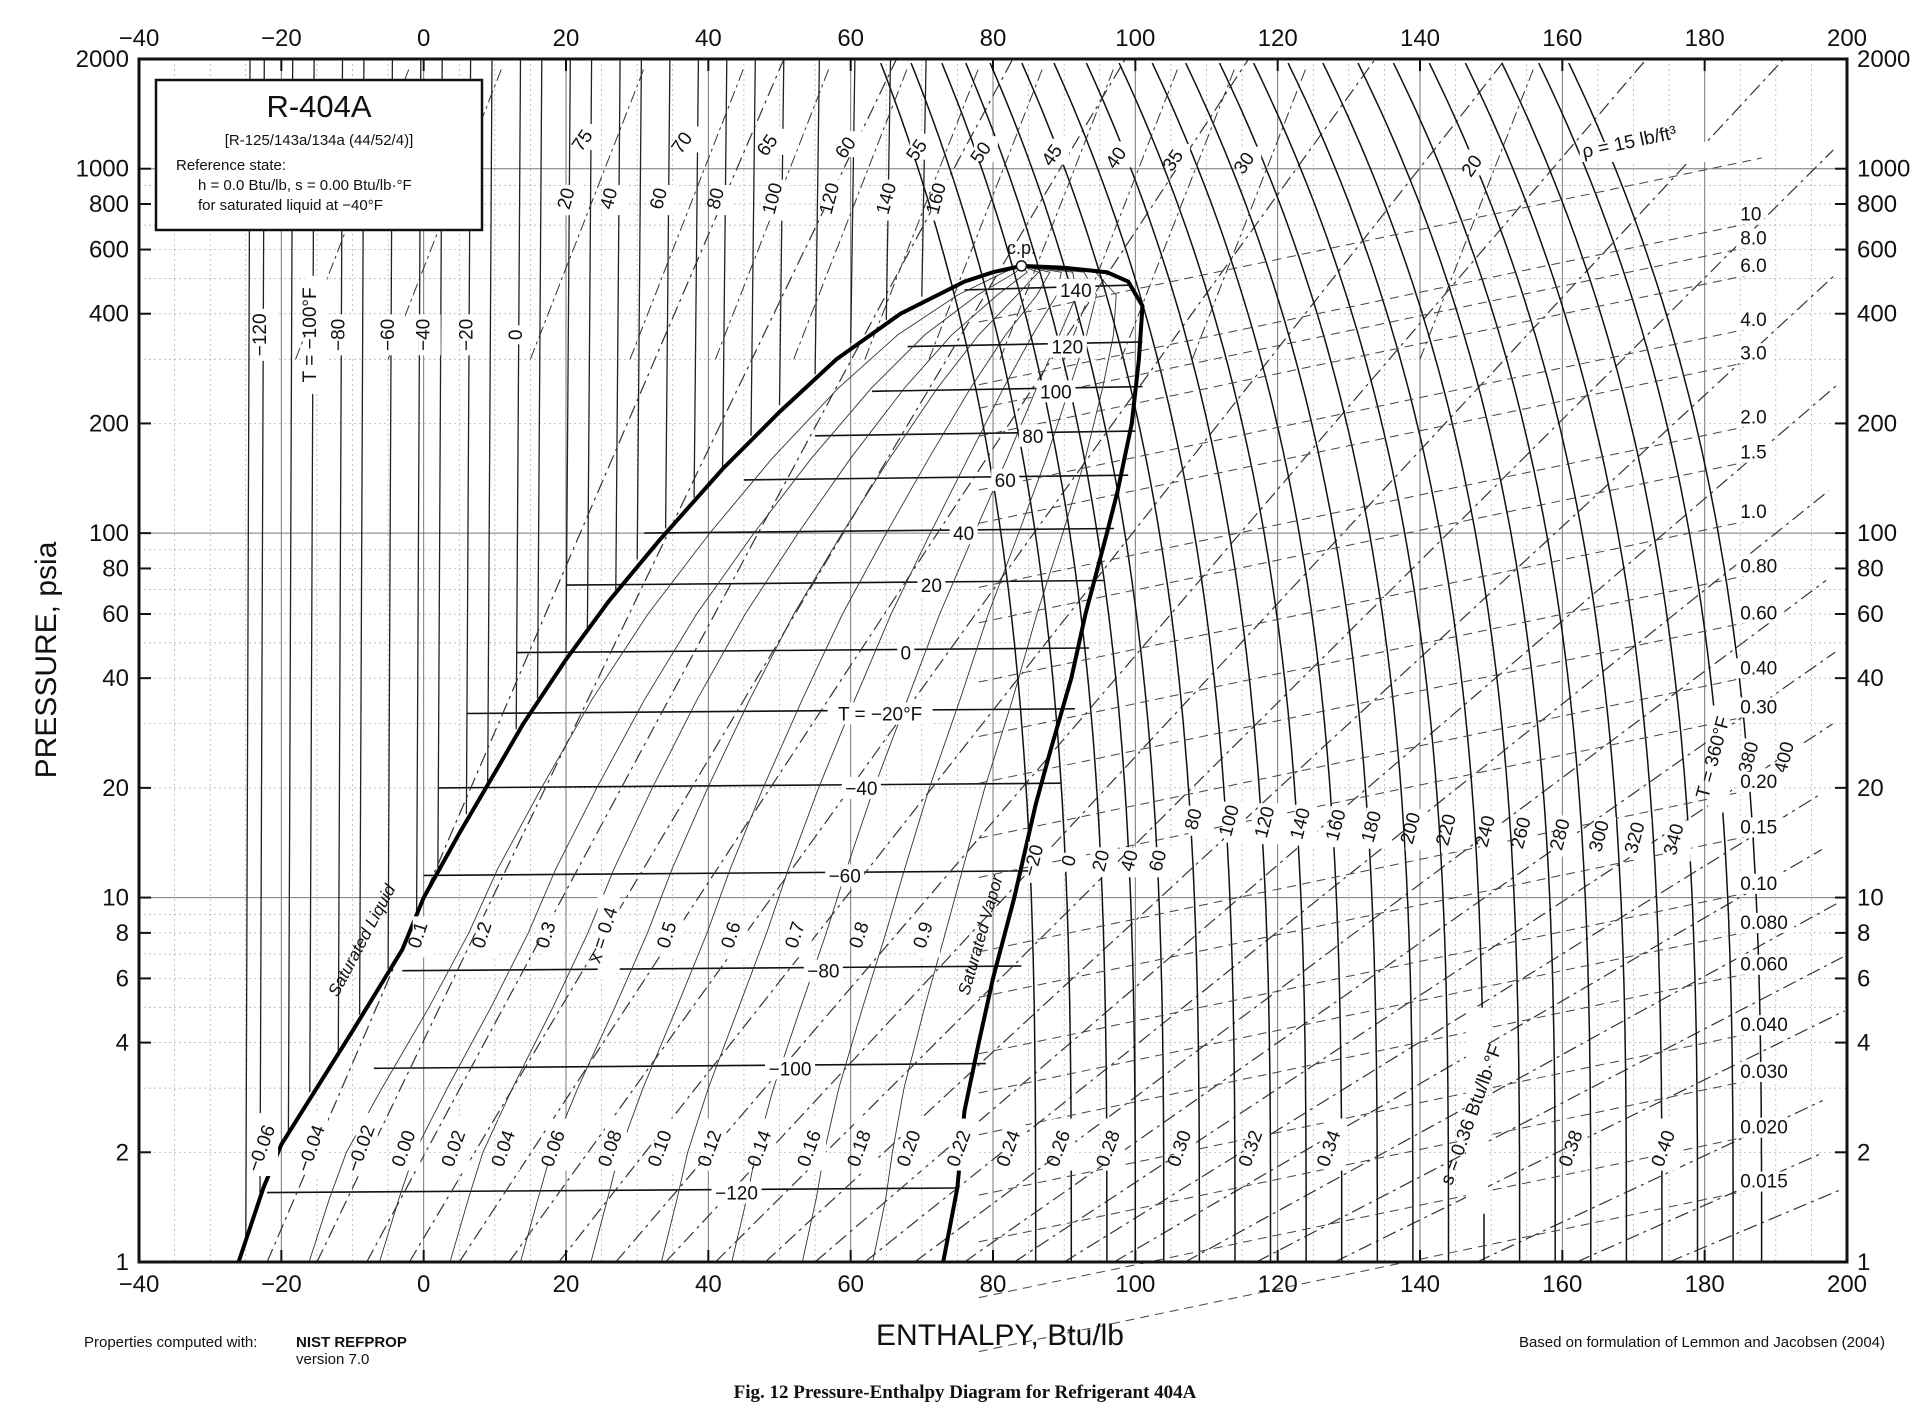  I want to click on y-tick-label-right: 1000, so click(1883, 169).